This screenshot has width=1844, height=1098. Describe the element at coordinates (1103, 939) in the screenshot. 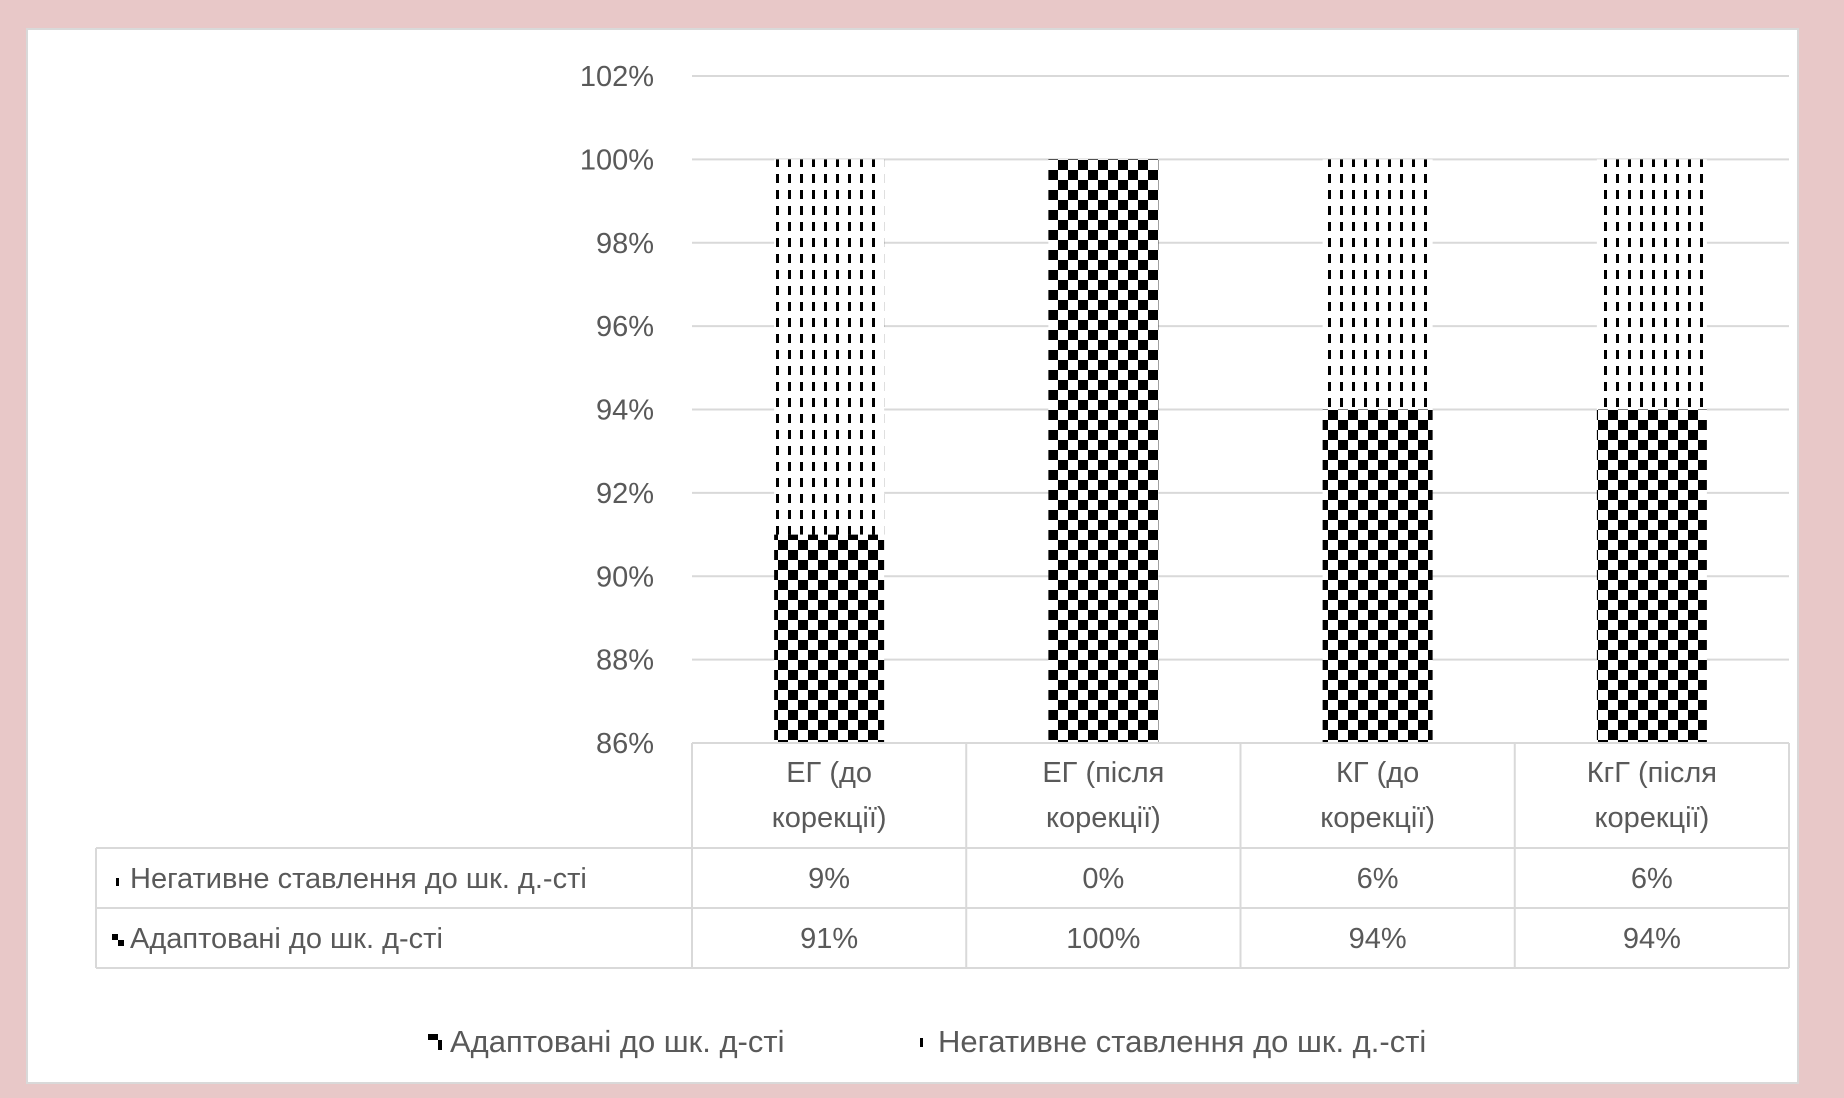

I see `data-label: 100%` at that location.